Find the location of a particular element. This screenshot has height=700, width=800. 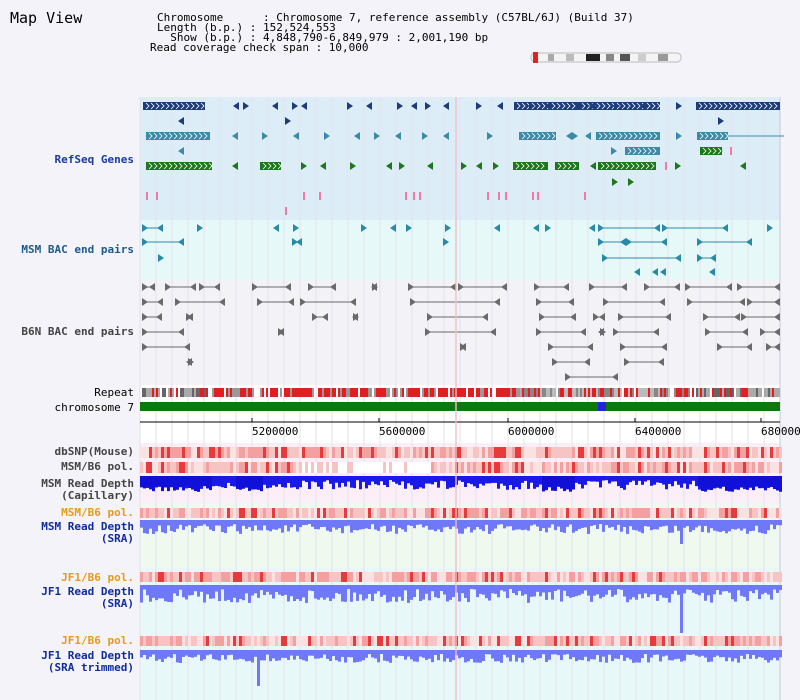

track-label-b6n-bac: B6N BAC end pairs is located at coordinates (77, 331).